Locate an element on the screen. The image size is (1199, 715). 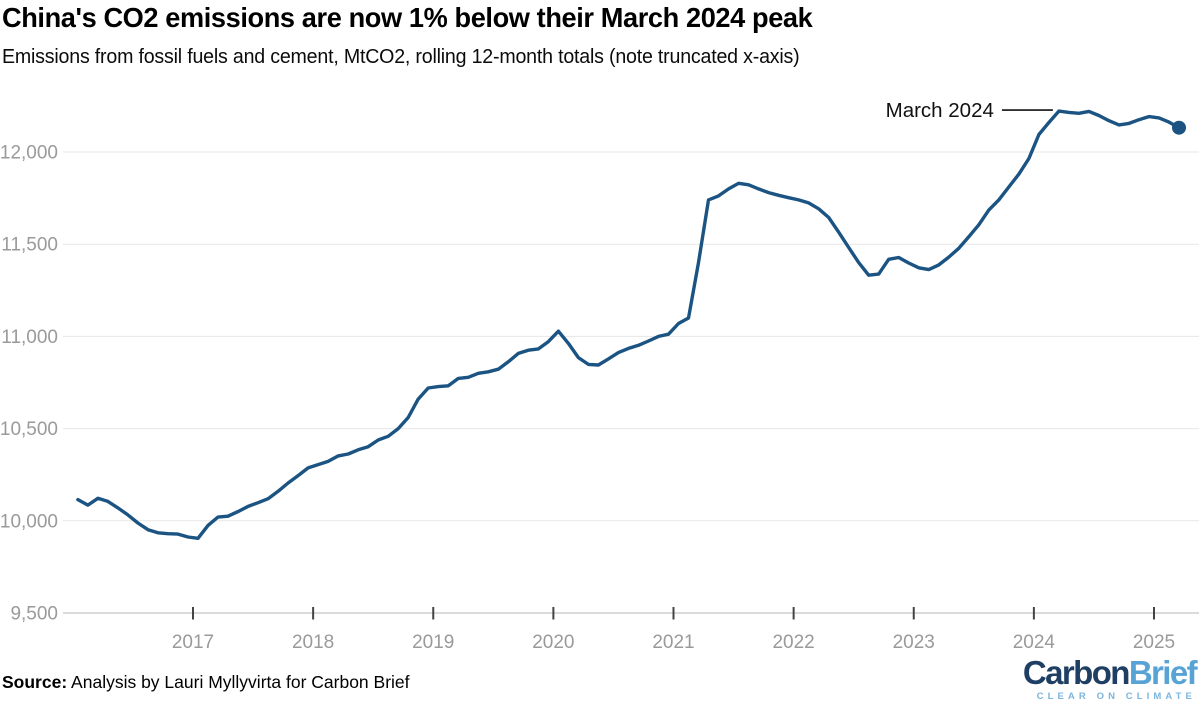
y-axis-label: 10,000 is located at coordinates (29, 521).